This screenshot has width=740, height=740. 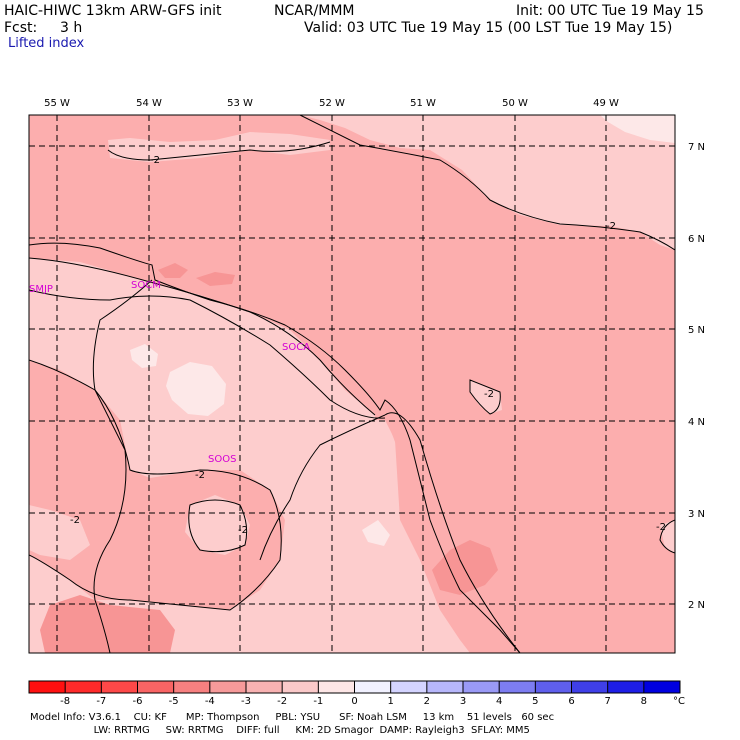 What do you see at coordinates (138, 701) in the screenshot?
I see `legend-tick-label: -6` at bounding box center [138, 701].